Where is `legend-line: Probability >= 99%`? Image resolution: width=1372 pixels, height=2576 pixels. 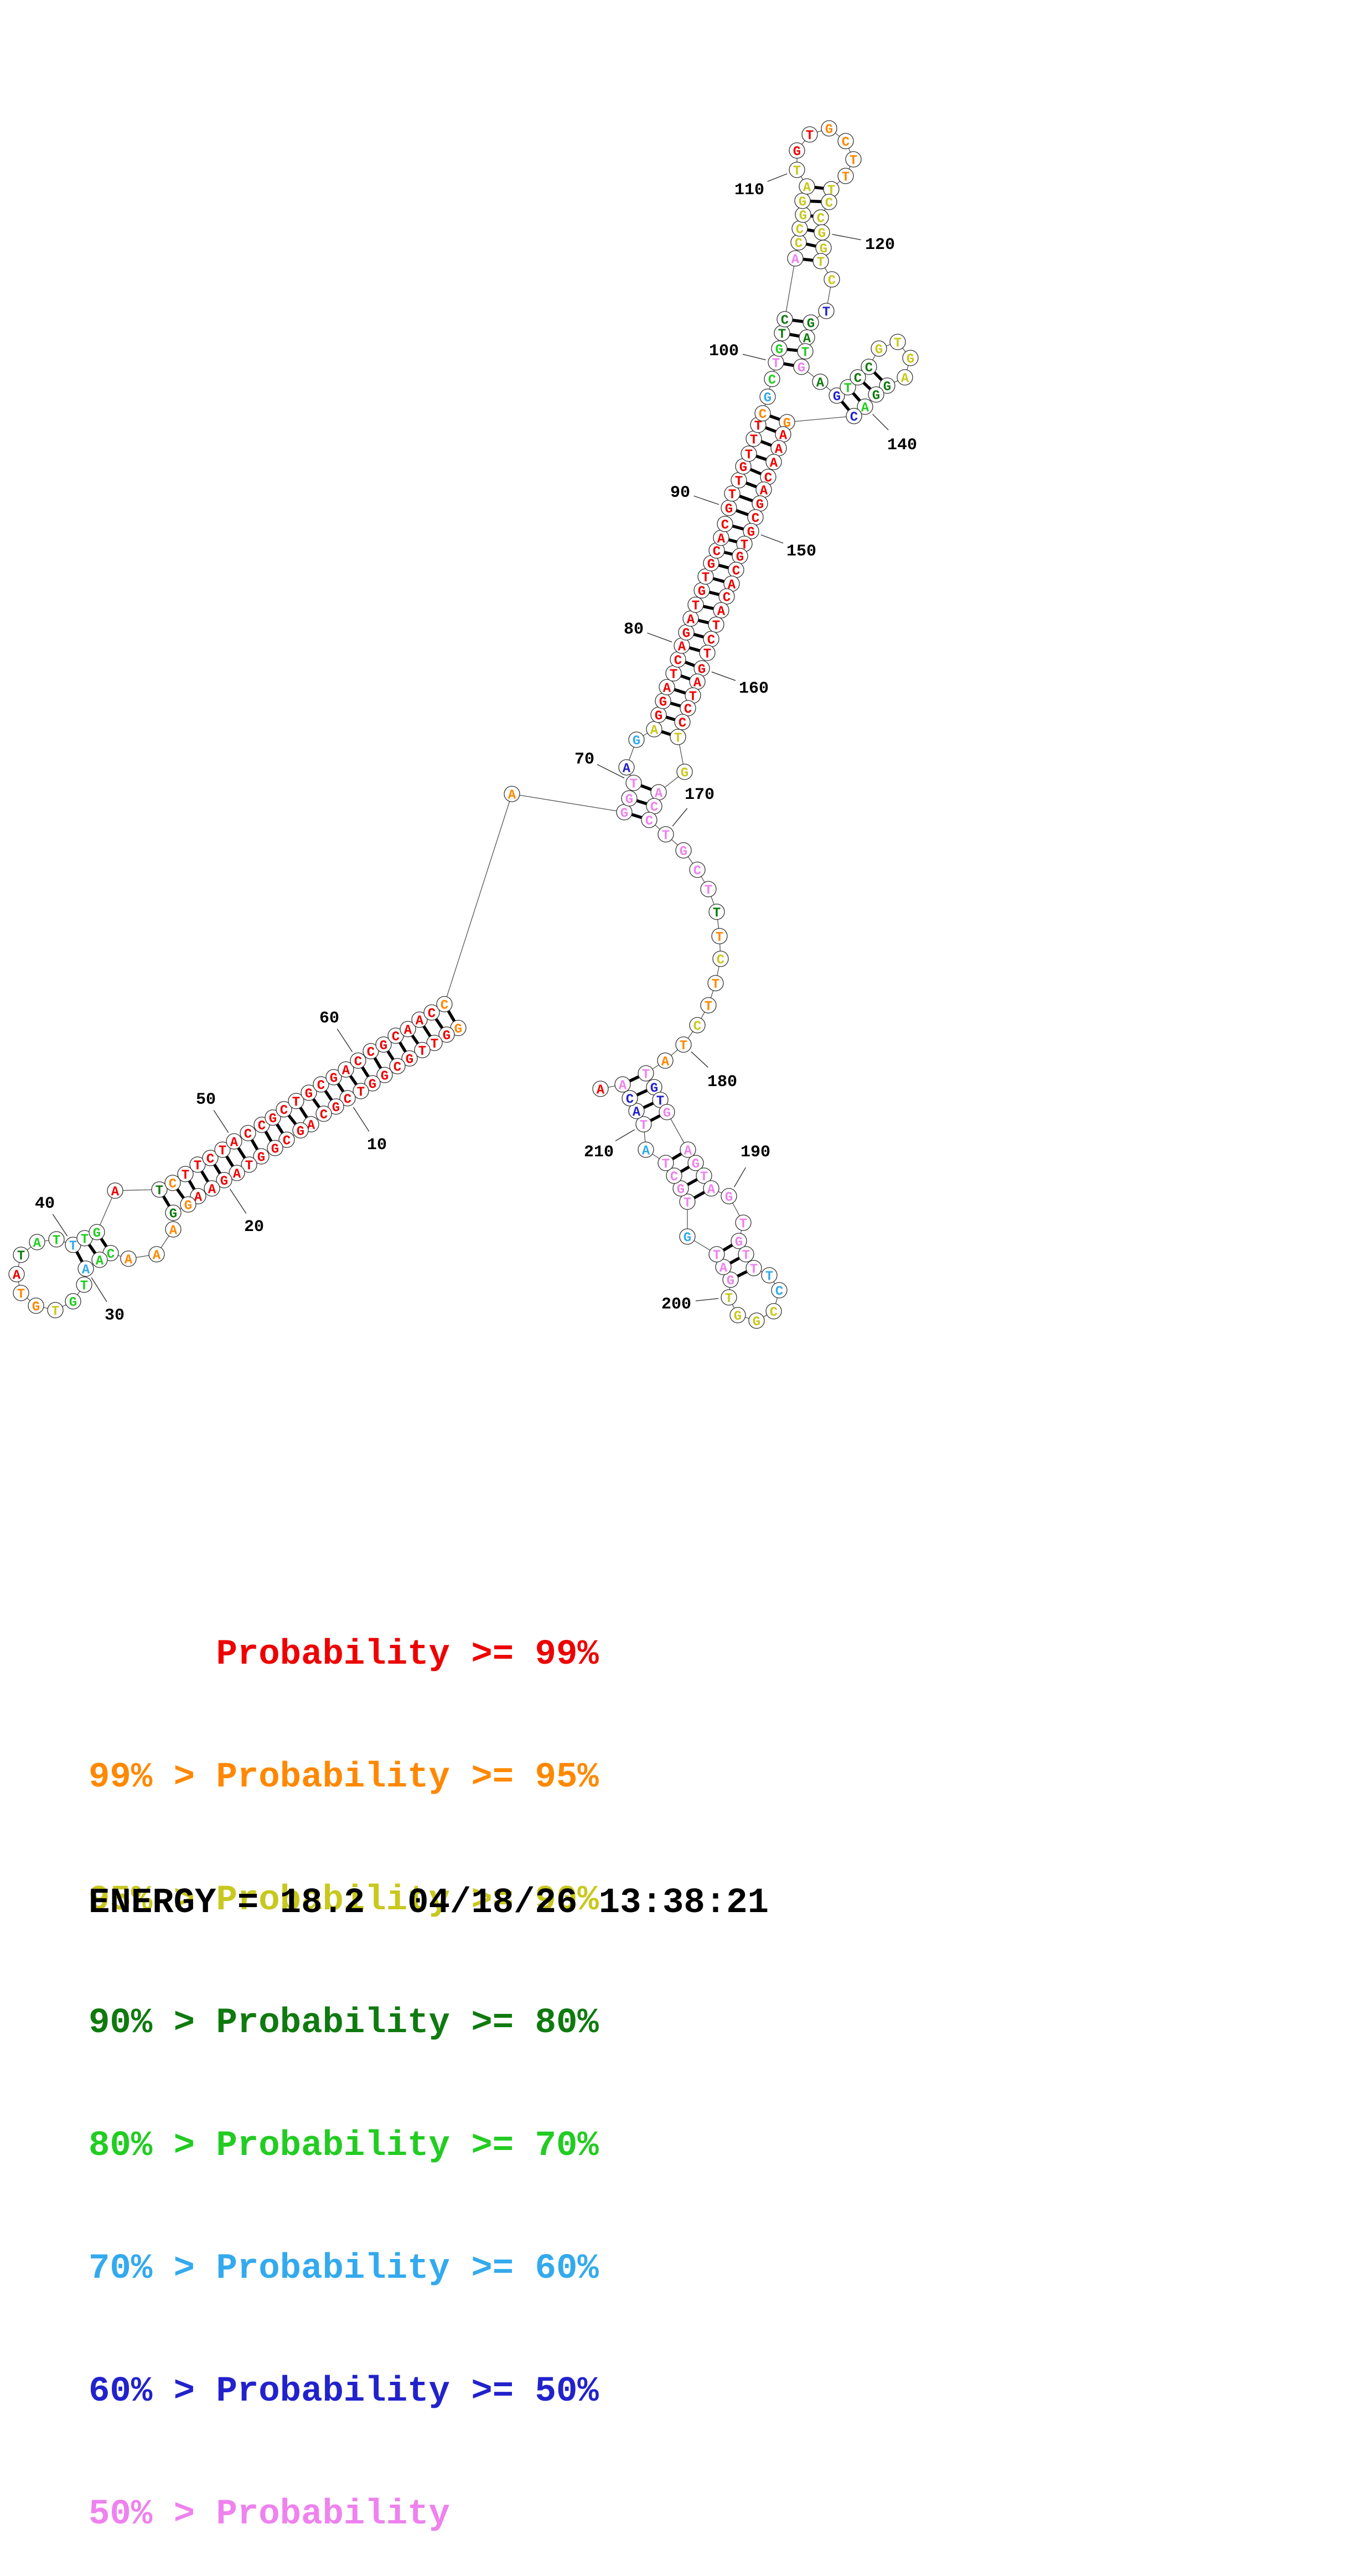
legend-line: Probability >= 99% is located at coordinates (344, 1655).